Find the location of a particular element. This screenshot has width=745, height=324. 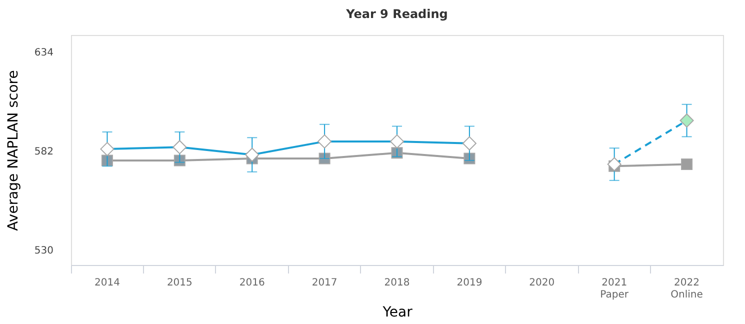

x-tick-label: 2014 is located at coordinates (107, 283).